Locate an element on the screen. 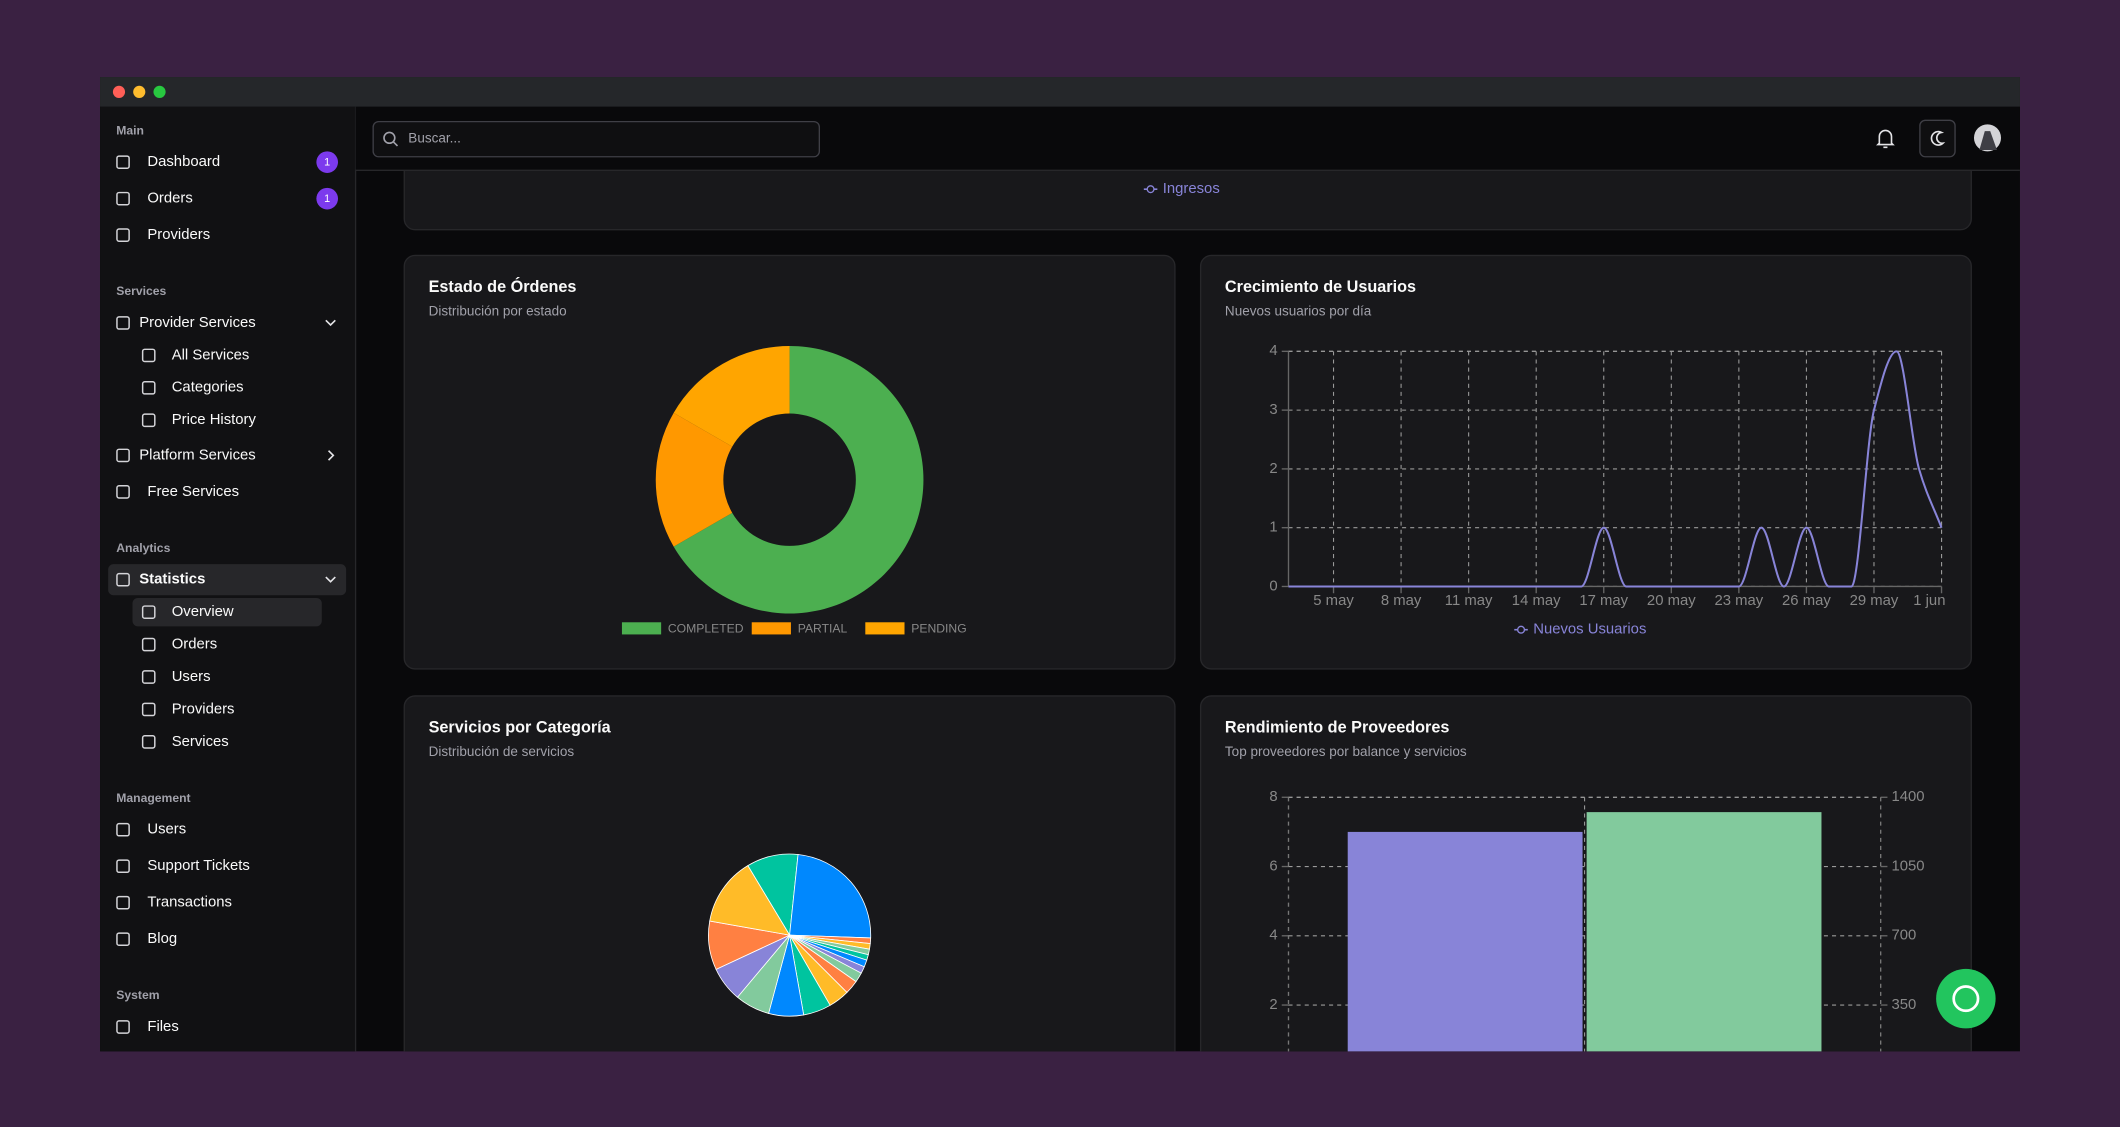 Image resolution: width=2120 pixels, height=1127 pixels. x-tick-label: 5 may is located at coordinates (1333, 601).